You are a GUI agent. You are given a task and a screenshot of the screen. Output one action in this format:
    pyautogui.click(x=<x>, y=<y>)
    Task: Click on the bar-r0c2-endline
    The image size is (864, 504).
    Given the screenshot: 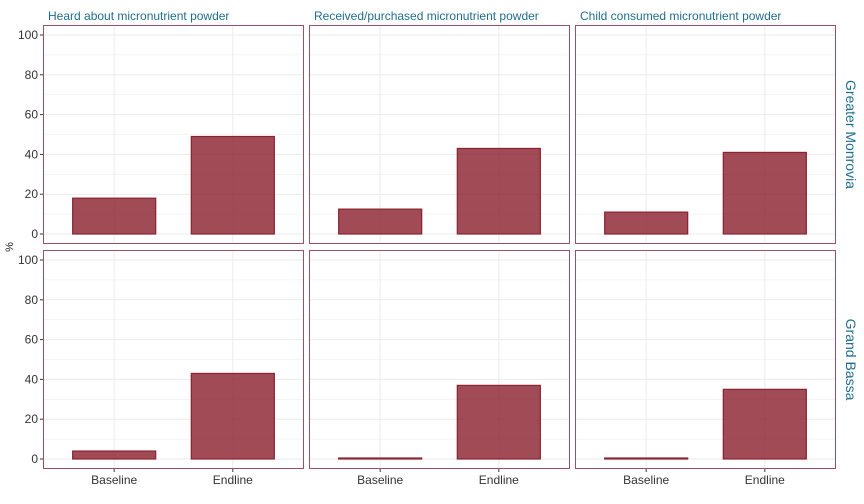 What is the action you would take?
    pyautogui.click(x=764, y=193)
    